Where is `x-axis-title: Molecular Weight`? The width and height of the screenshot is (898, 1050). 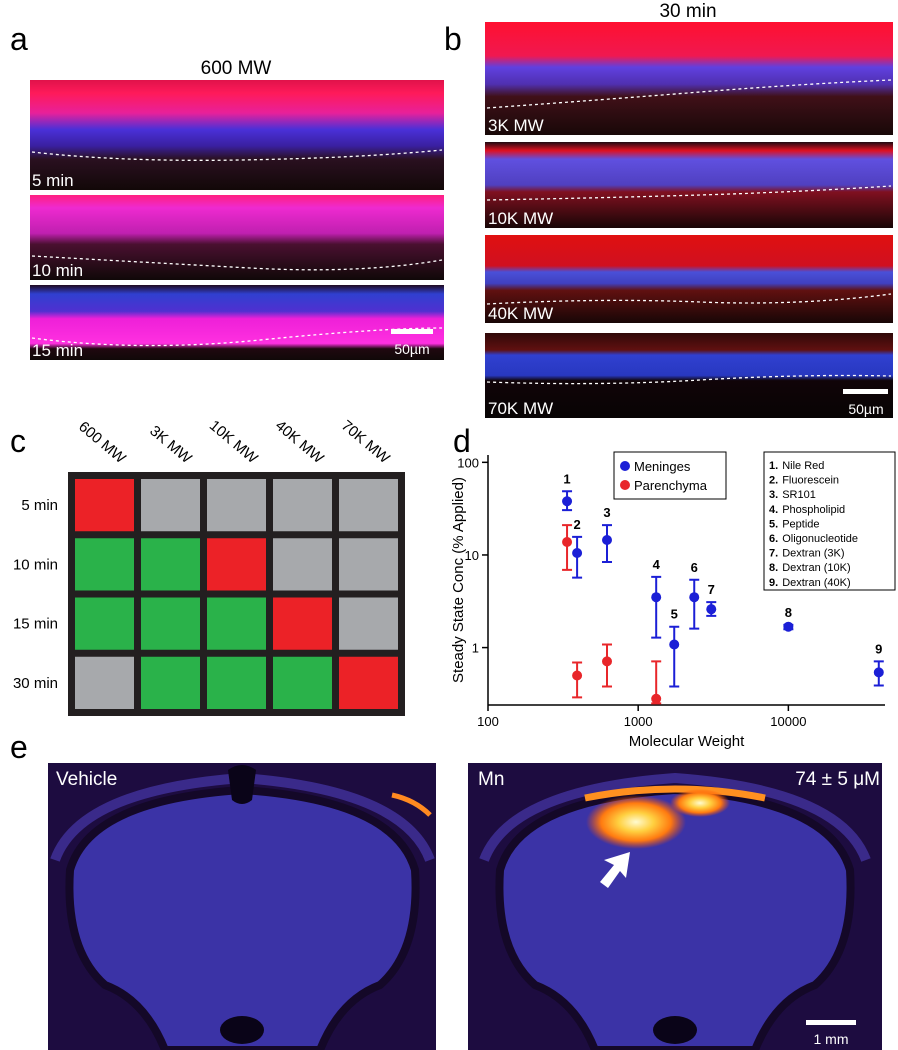 x-axis-title: Molecular Weight is located at coordinates (687, 741).